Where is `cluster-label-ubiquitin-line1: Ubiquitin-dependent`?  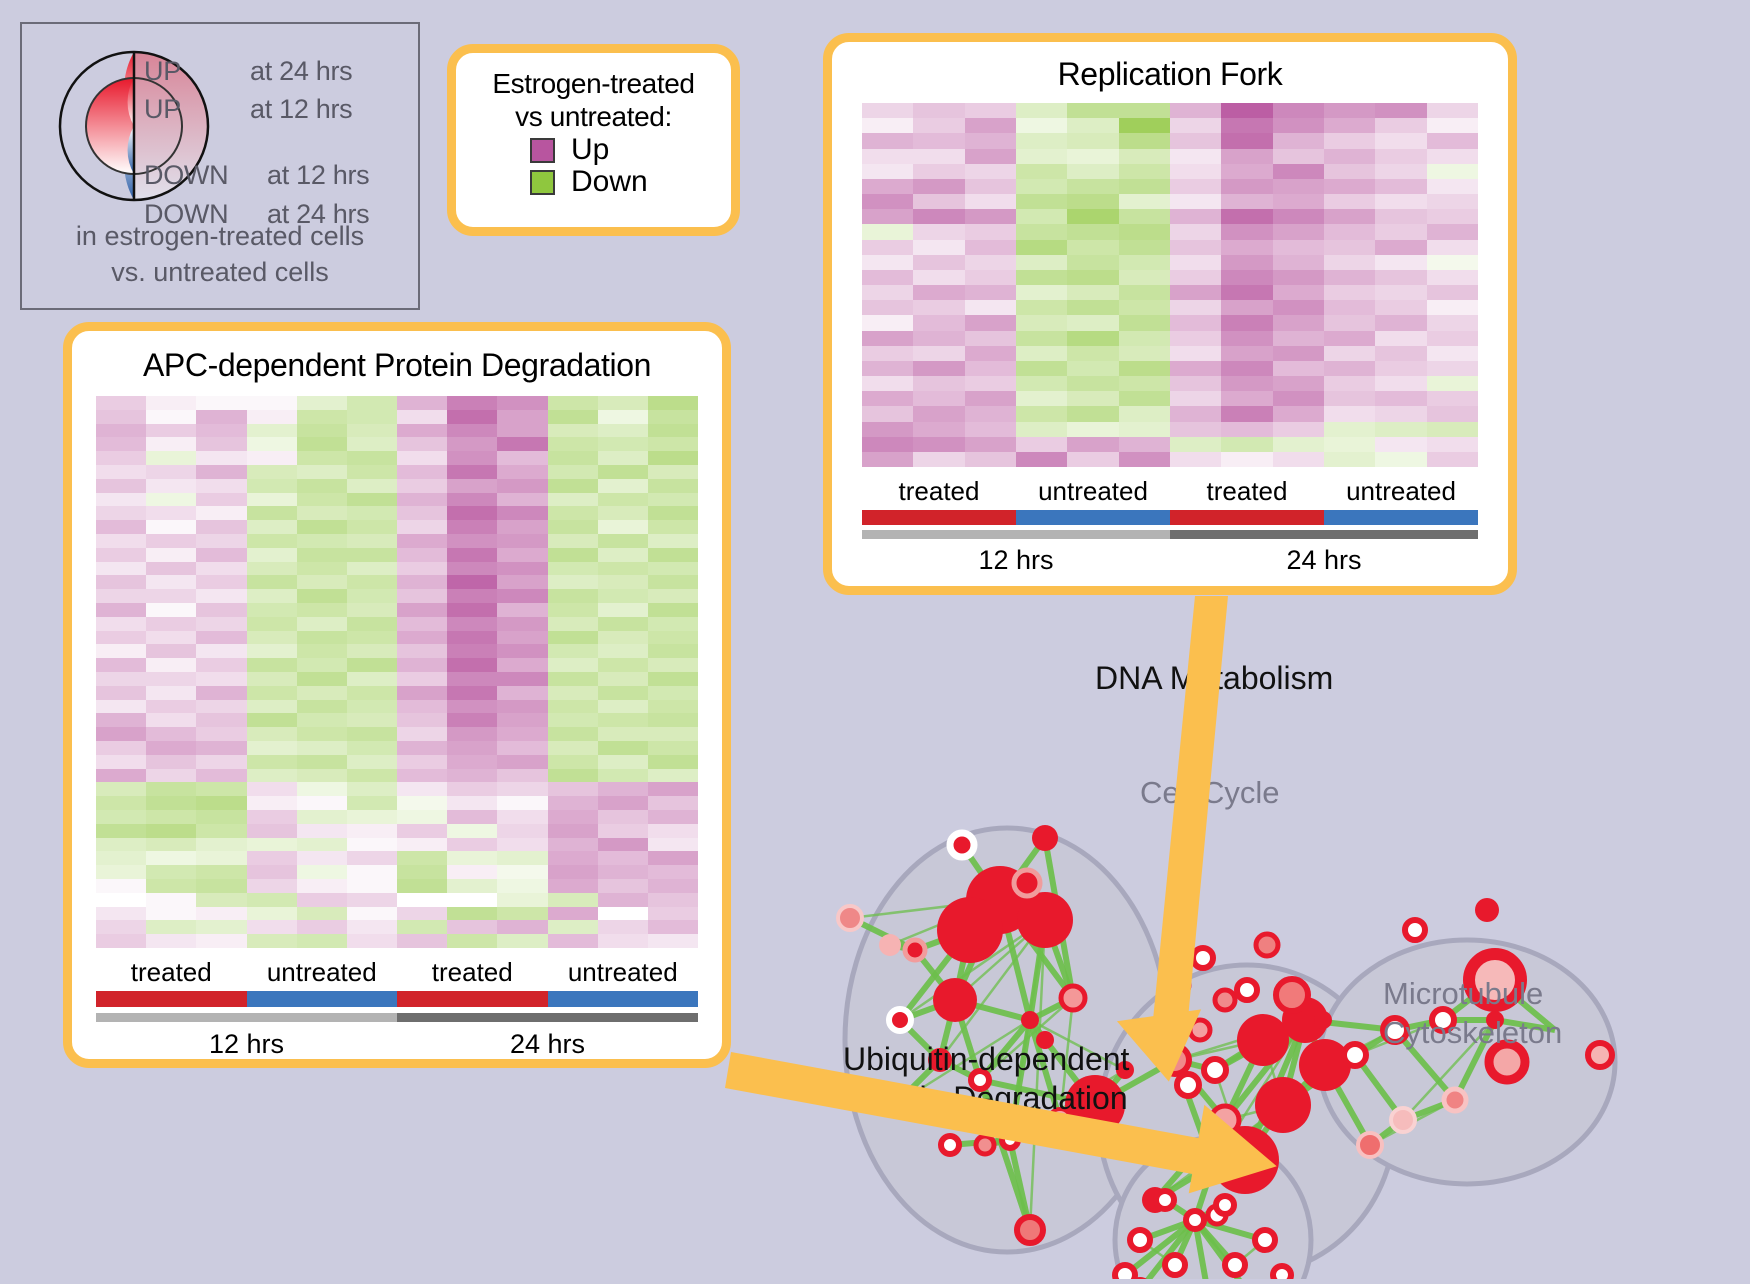 cluster-label-ubiquitin-line1: Ubiquitin-dependent is located at coordinates (986, 1059).